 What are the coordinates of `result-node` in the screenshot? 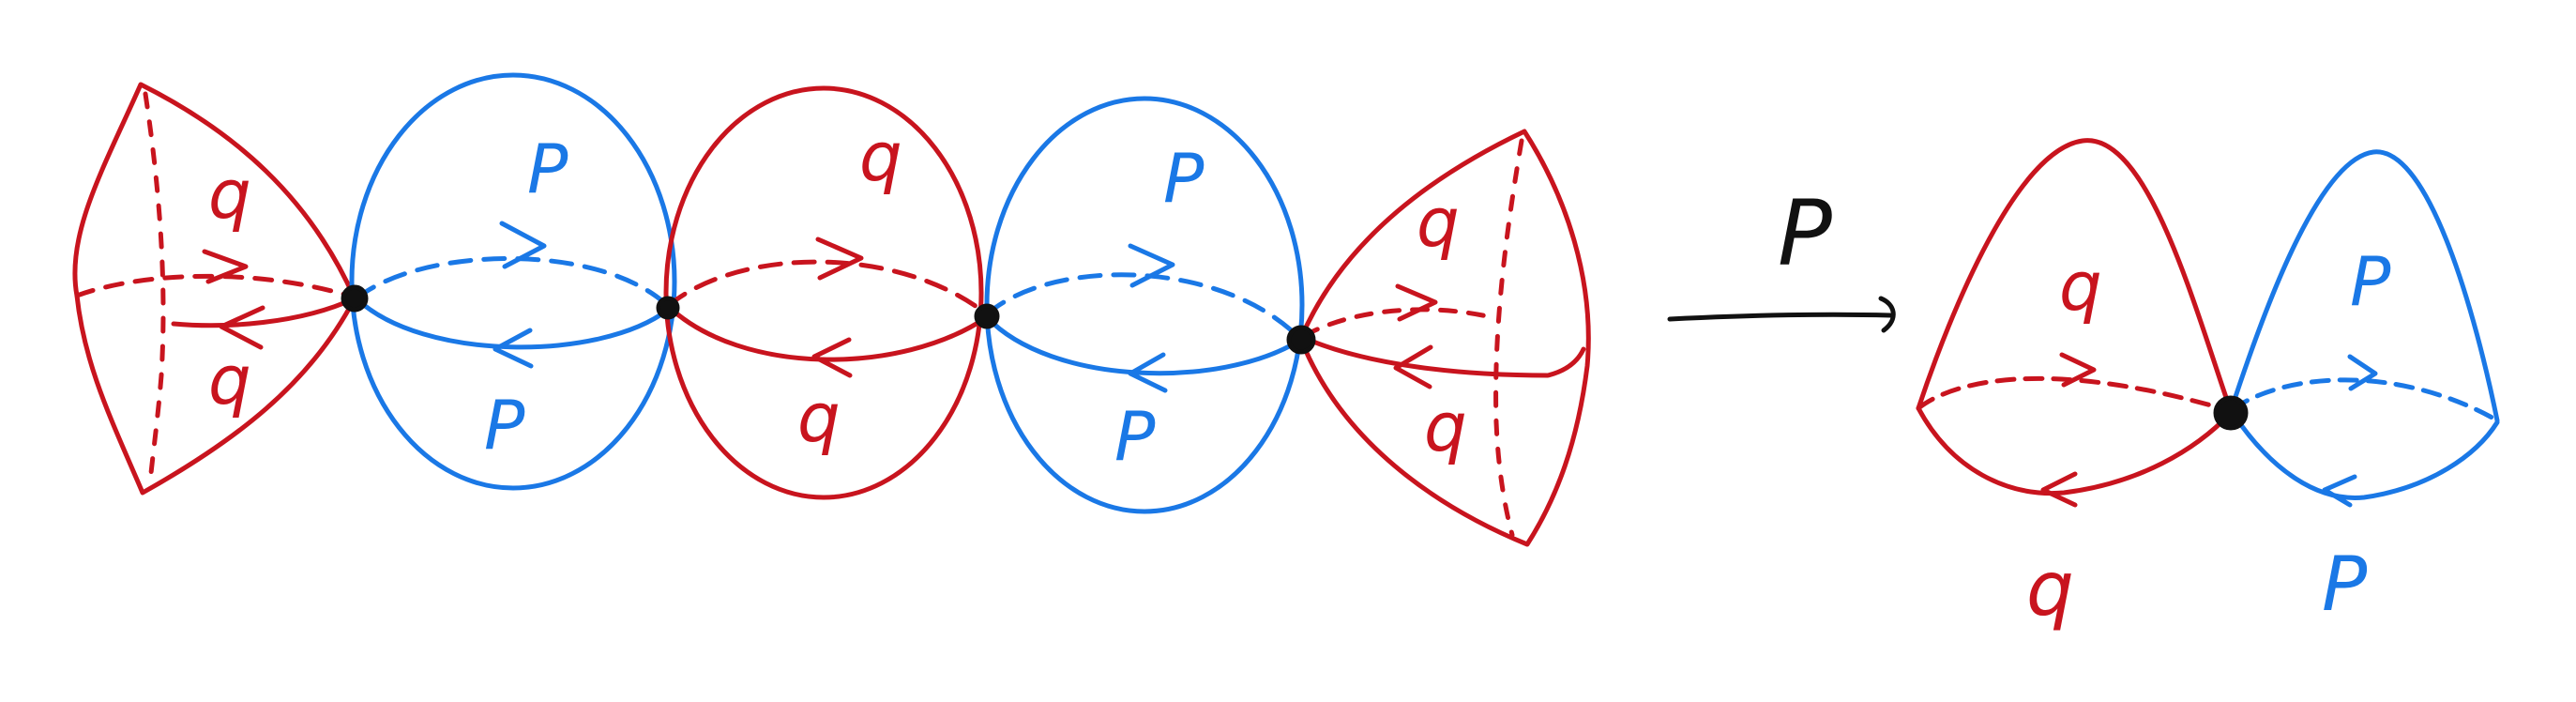 It's located at (2231, 413).